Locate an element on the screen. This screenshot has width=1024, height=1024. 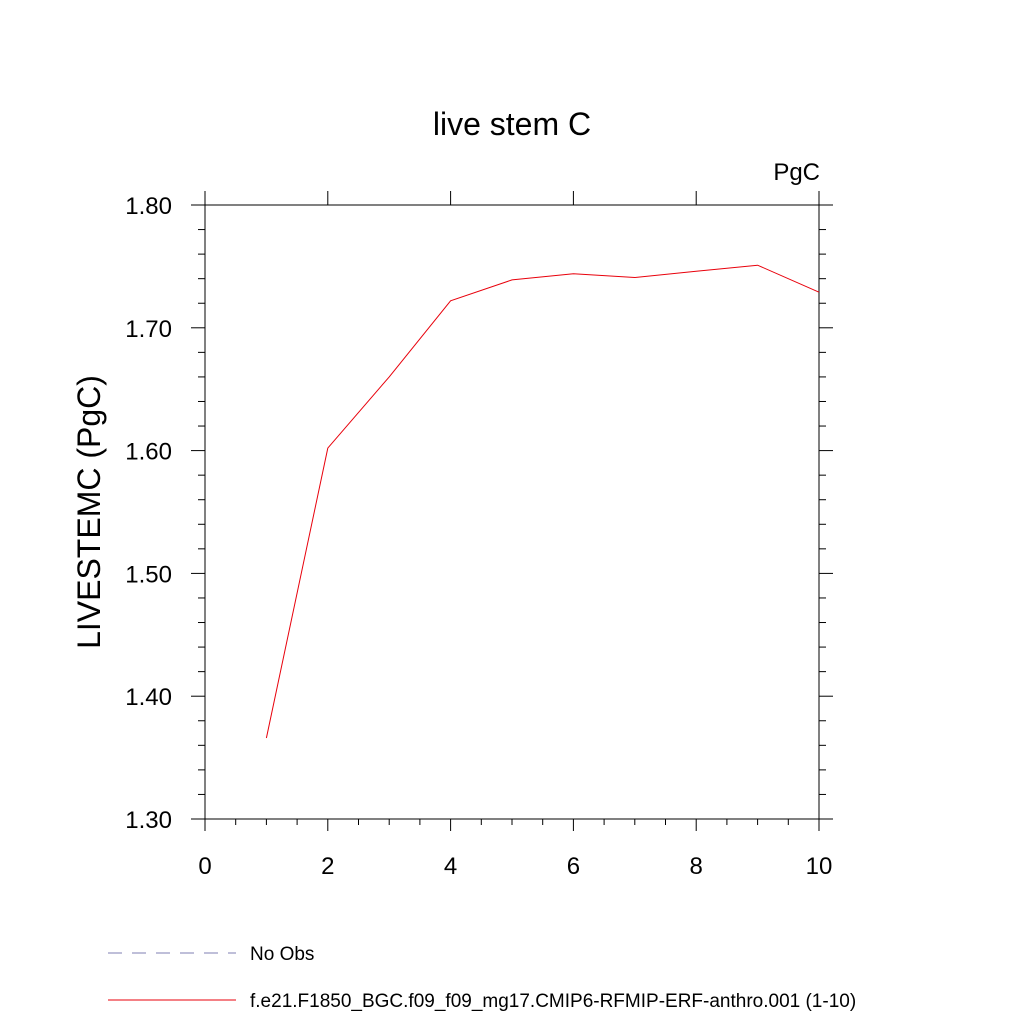
x-tick-label: 8 is located at coordinates (696, 866).